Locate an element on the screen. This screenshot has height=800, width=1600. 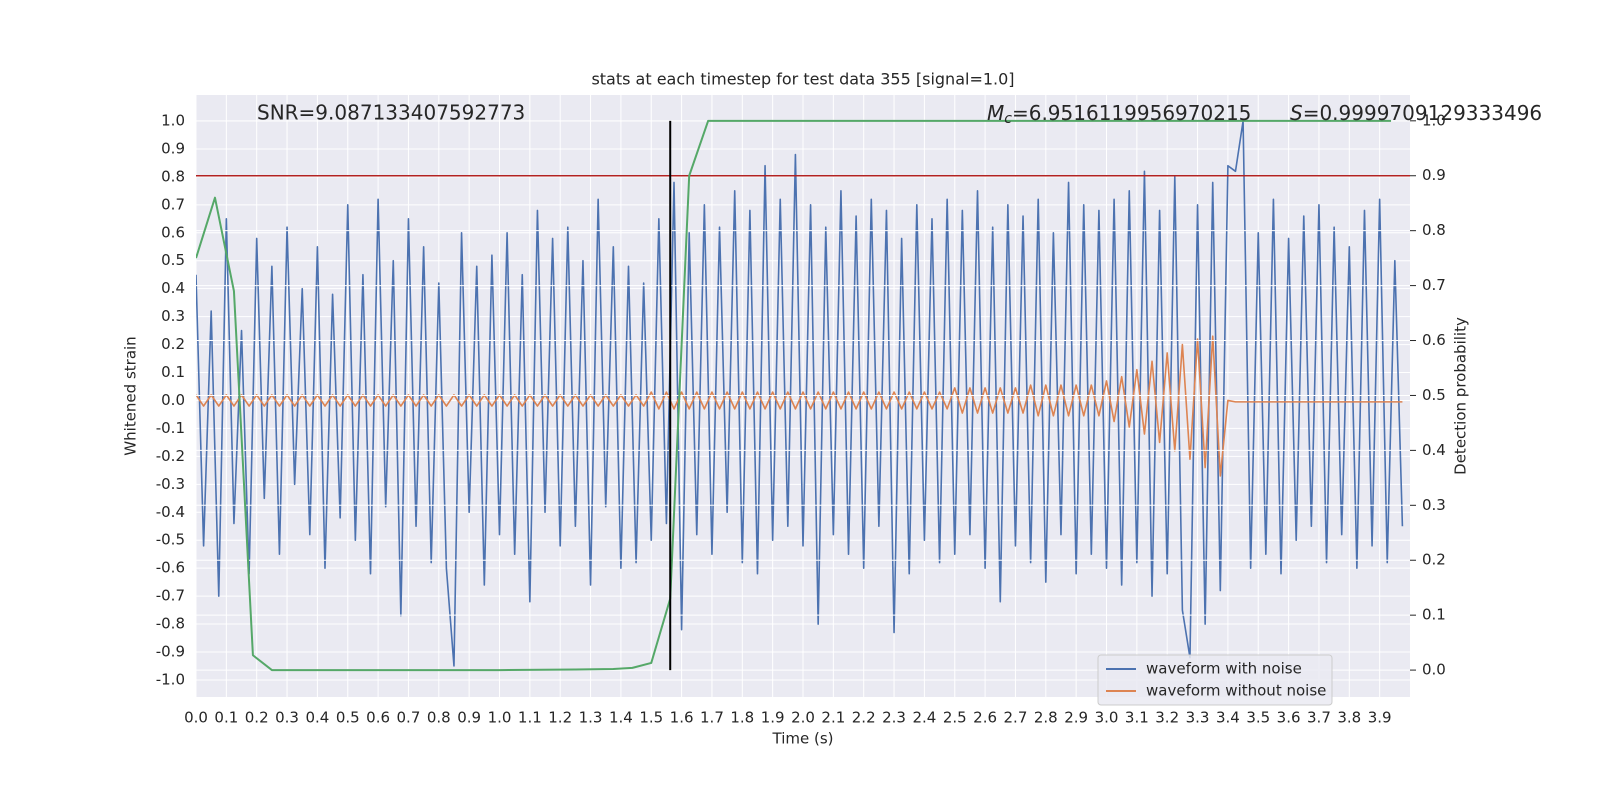
mc-subscript: c is located at coordinates (1008, 119).